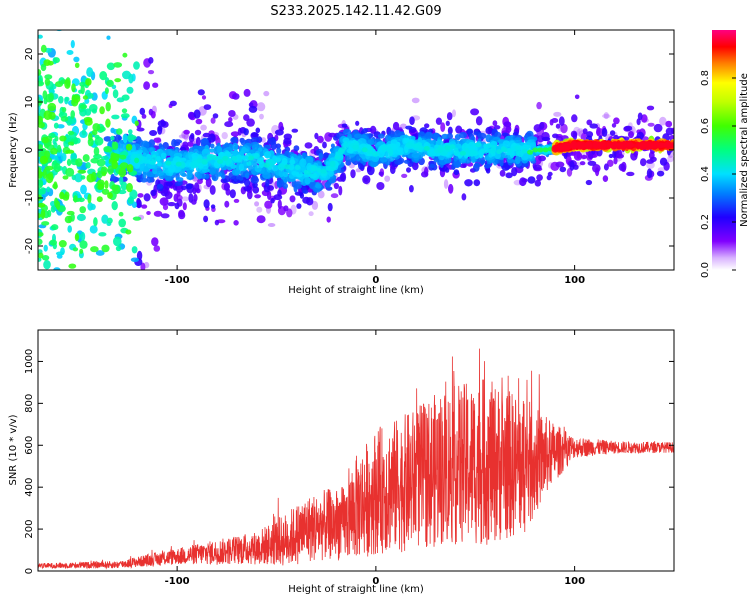 The height and width of the screenshot is (600, 750). Describe the element at coordinates (29, 445) in the screenshot. I see `y-tick-label: 600` at that location.